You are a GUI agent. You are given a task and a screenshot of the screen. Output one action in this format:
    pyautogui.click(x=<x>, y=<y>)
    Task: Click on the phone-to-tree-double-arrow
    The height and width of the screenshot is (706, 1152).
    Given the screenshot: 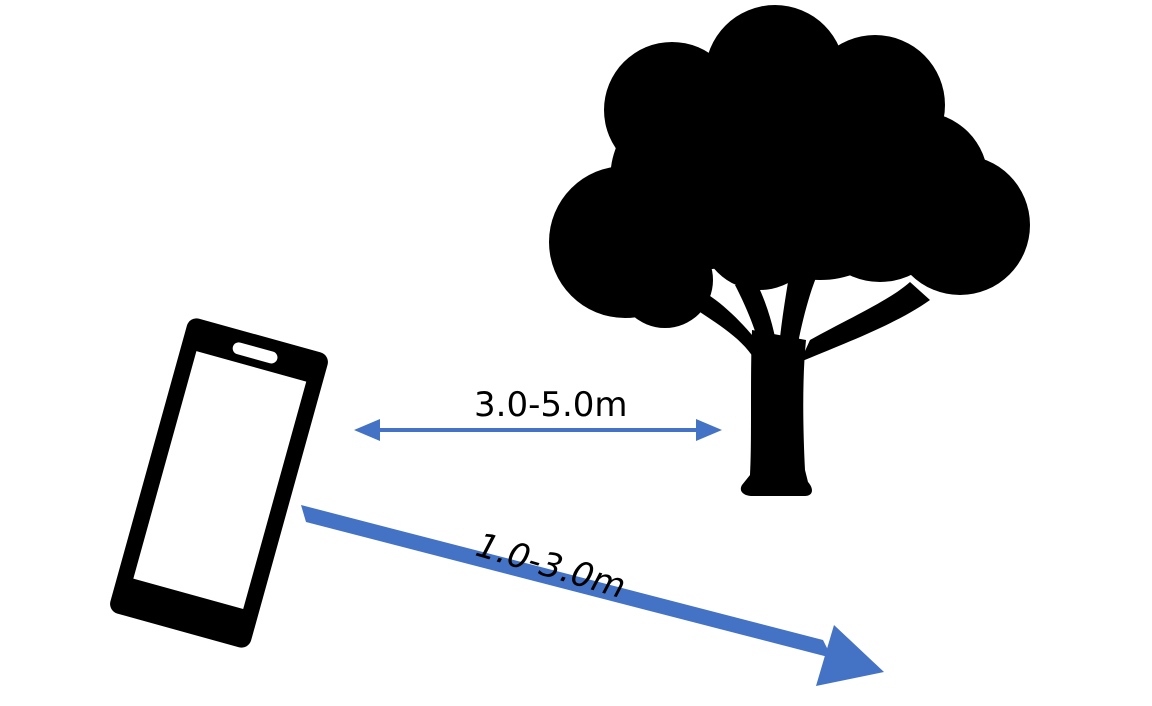 What is the action you would take?
    pyautogui.click(x=538, y=430)
    